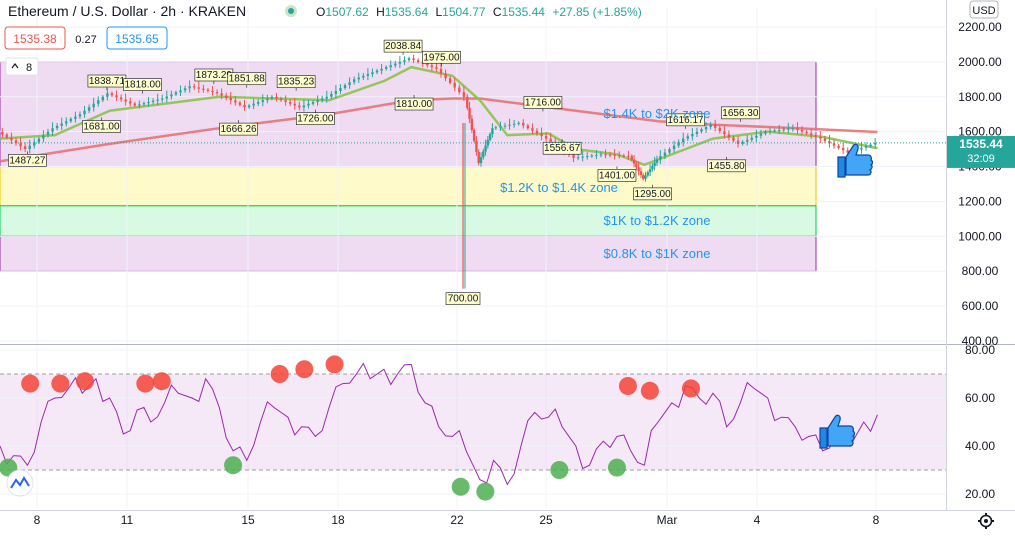  I want to click on ask-price: 1535.65, so click(137, 39).